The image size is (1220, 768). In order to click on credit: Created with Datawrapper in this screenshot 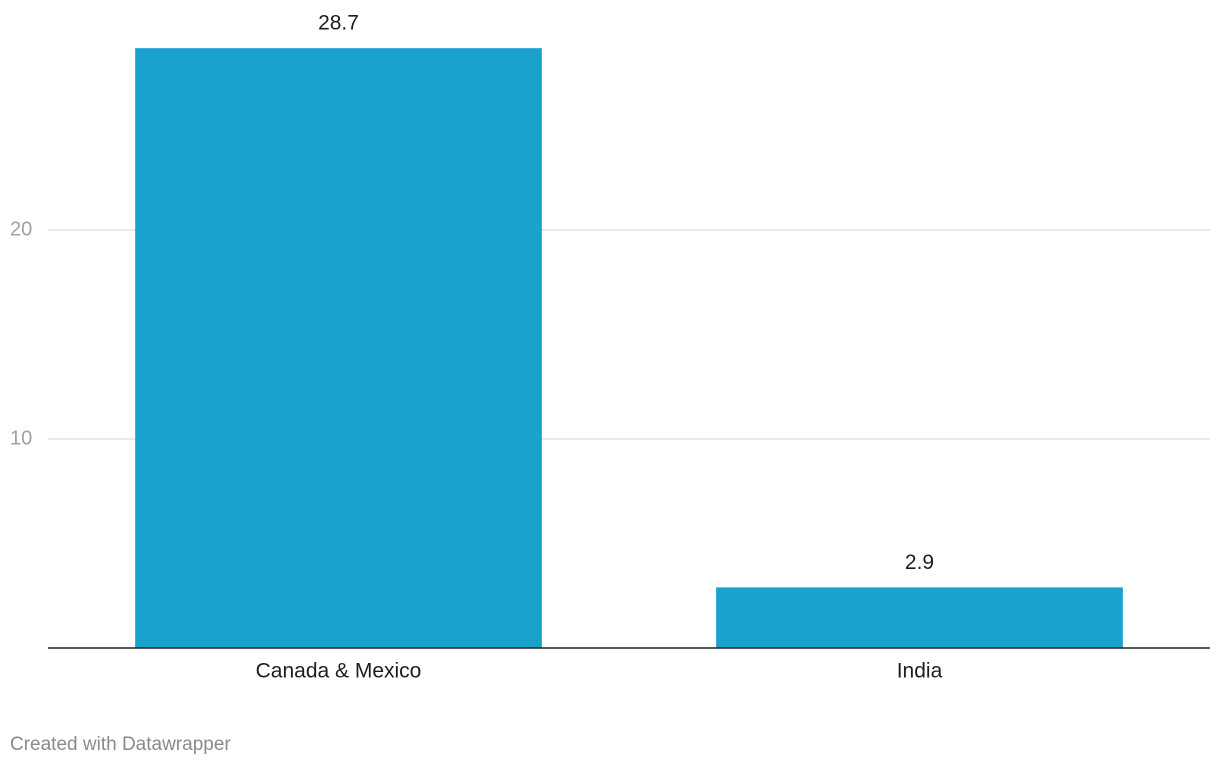, I will do `click(120, 744)`.